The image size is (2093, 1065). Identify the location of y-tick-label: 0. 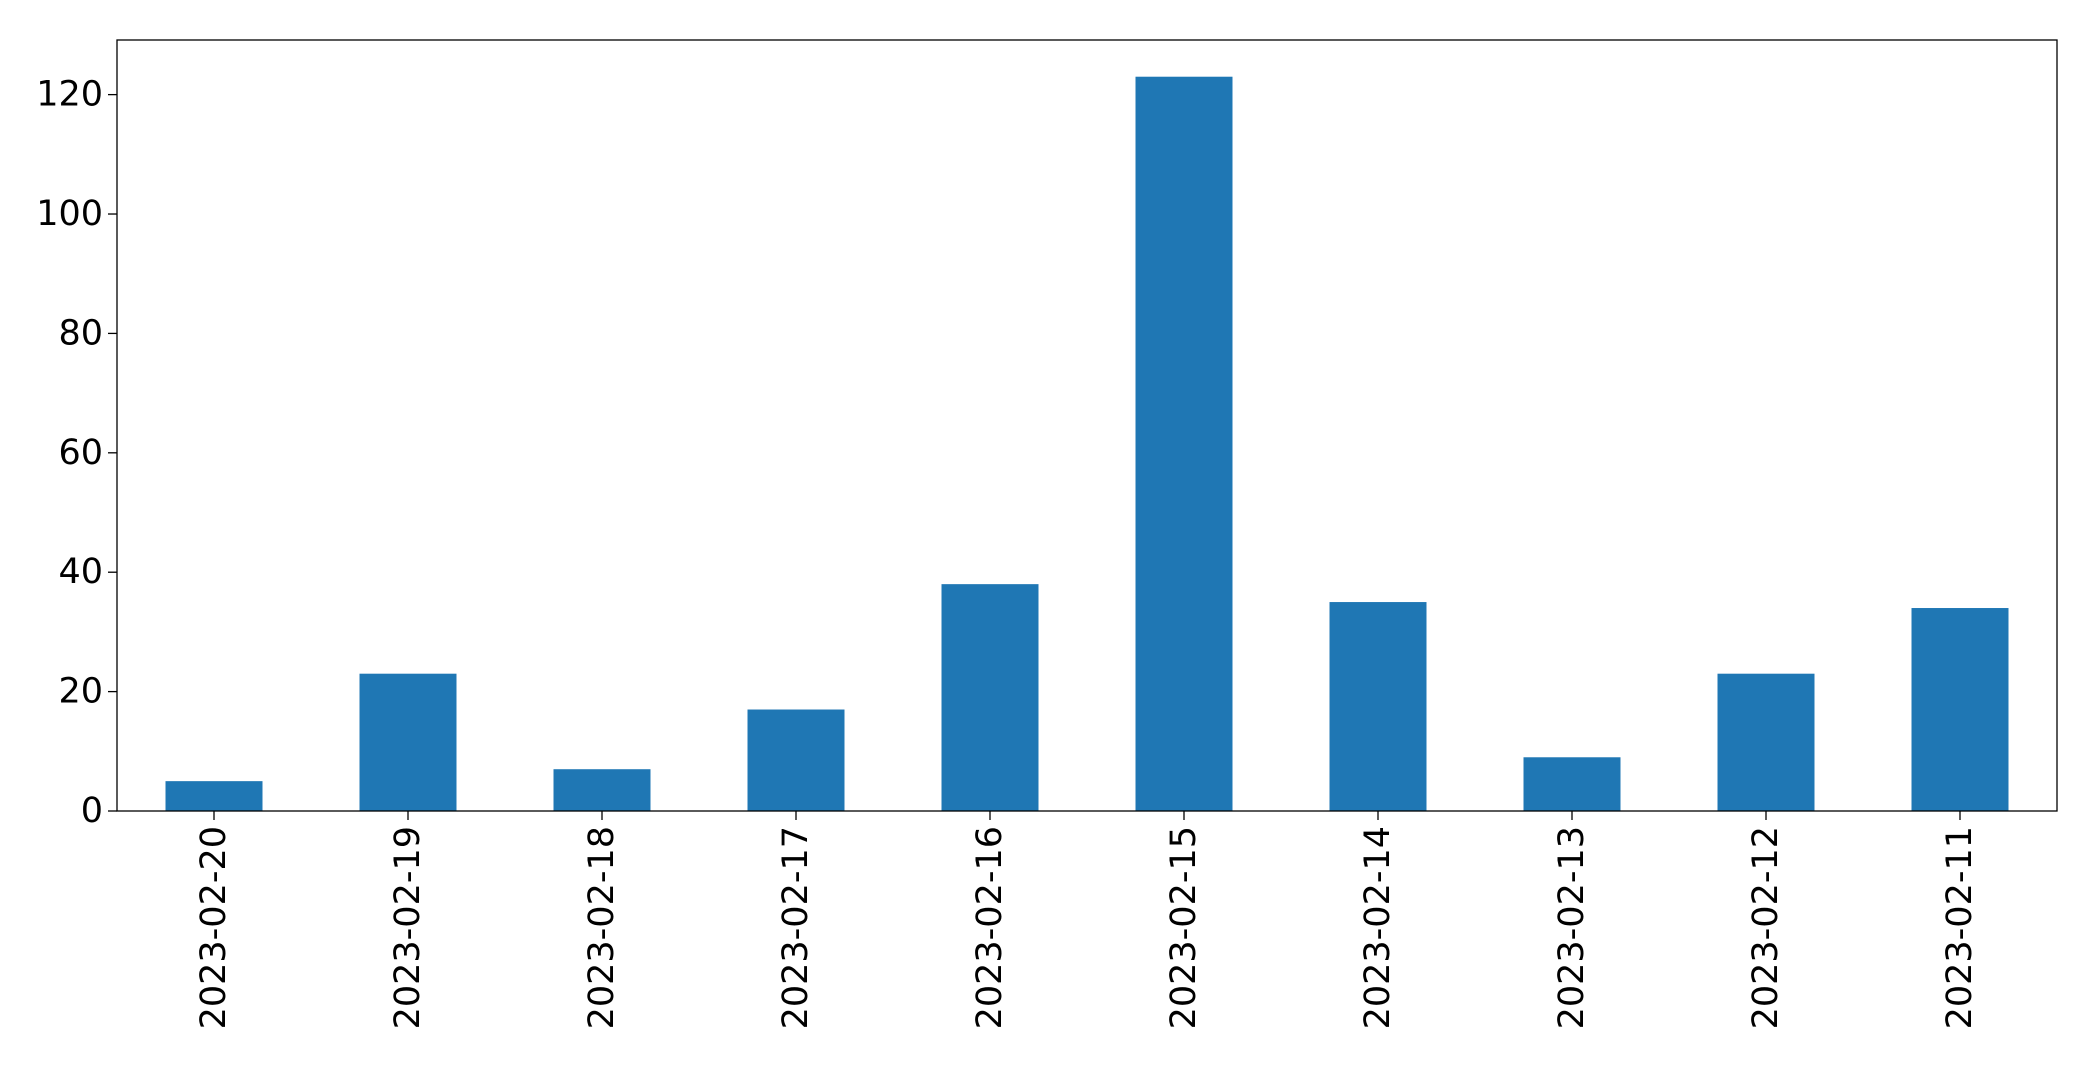
(92, 811).